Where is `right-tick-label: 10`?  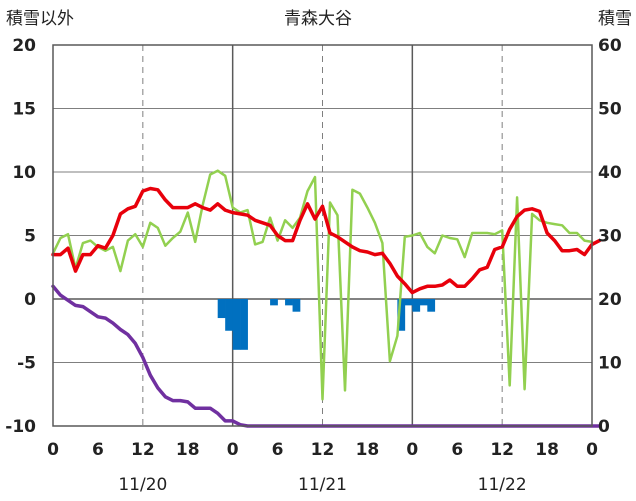
right-tick-label: 10 is located at coordinates (610, 364).